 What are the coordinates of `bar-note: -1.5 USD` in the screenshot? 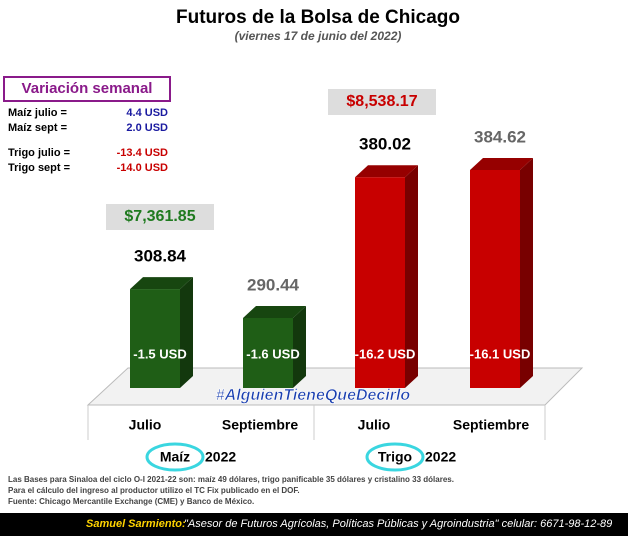 It's located at (159, 353).